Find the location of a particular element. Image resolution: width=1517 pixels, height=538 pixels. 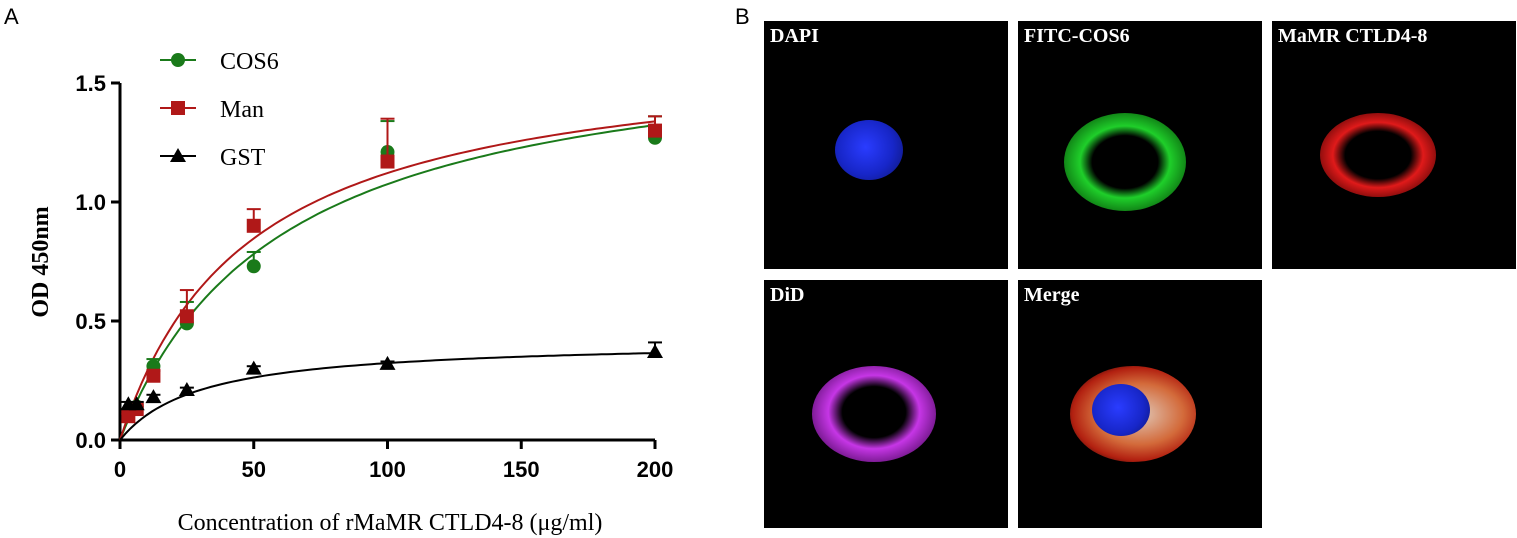

micrograph-mamr: MaMR CTLD4-8 is located at coordinates (1394, 145).